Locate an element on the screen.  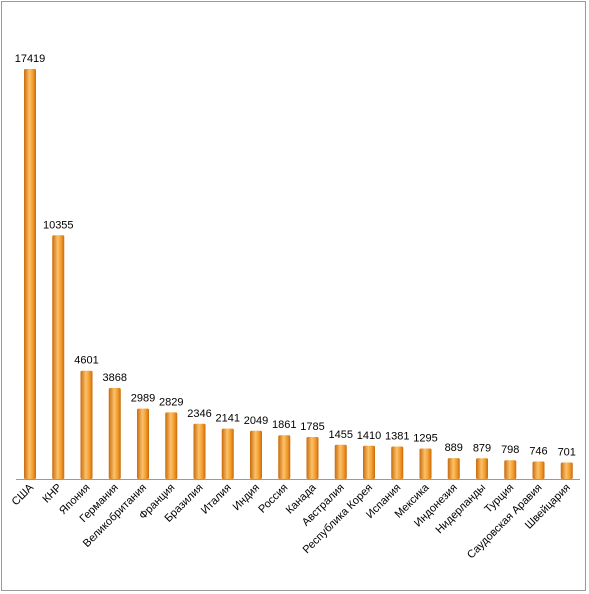
category-label-1: США is located at coordinates (23, 494).